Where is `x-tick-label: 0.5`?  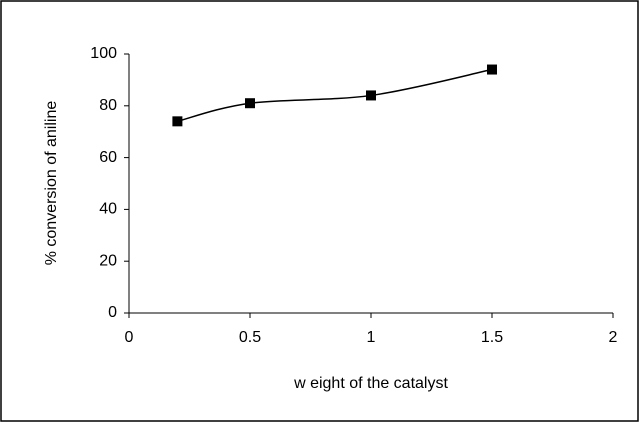 x-tick-label: 0.5 is located at coordinates (250, 337).